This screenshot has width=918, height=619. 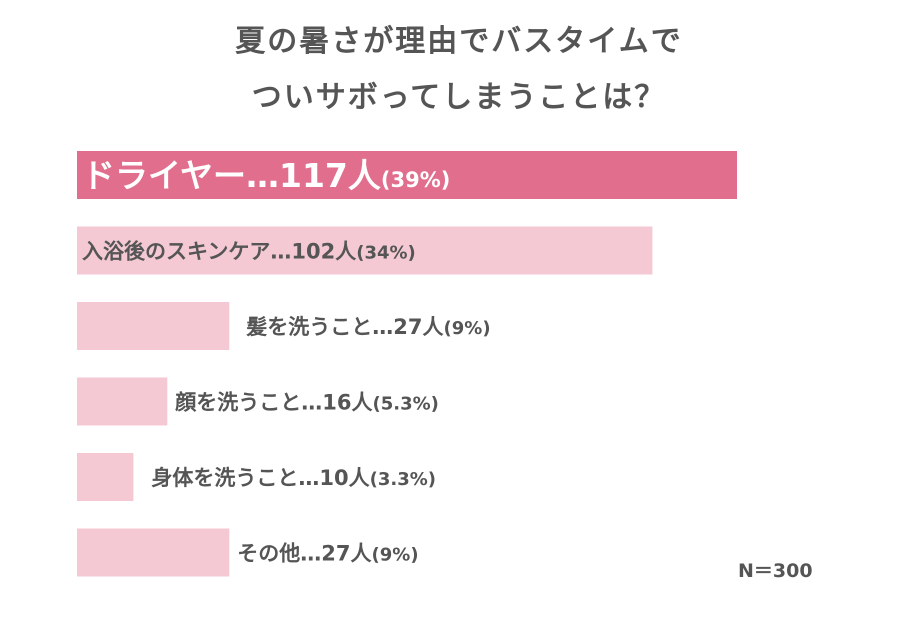 What do you see at coordinates (273, 403) in the screenshot?
I see `data-label-main-4: 顔を洗うこと…16人` at bounding box center [273, 403].